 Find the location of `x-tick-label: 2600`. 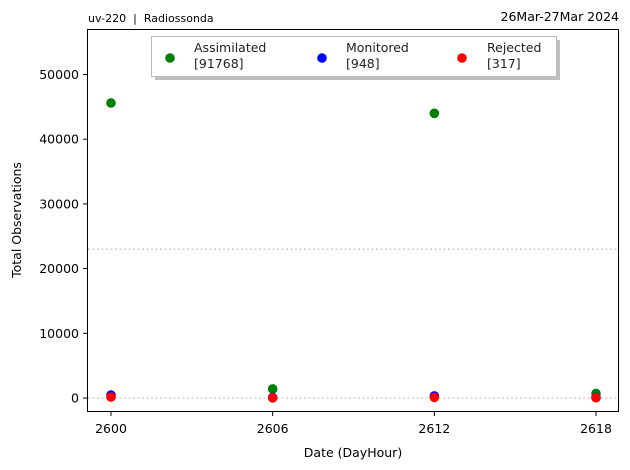

x-tick-label: 2600 is located at coordinates (111, 428).